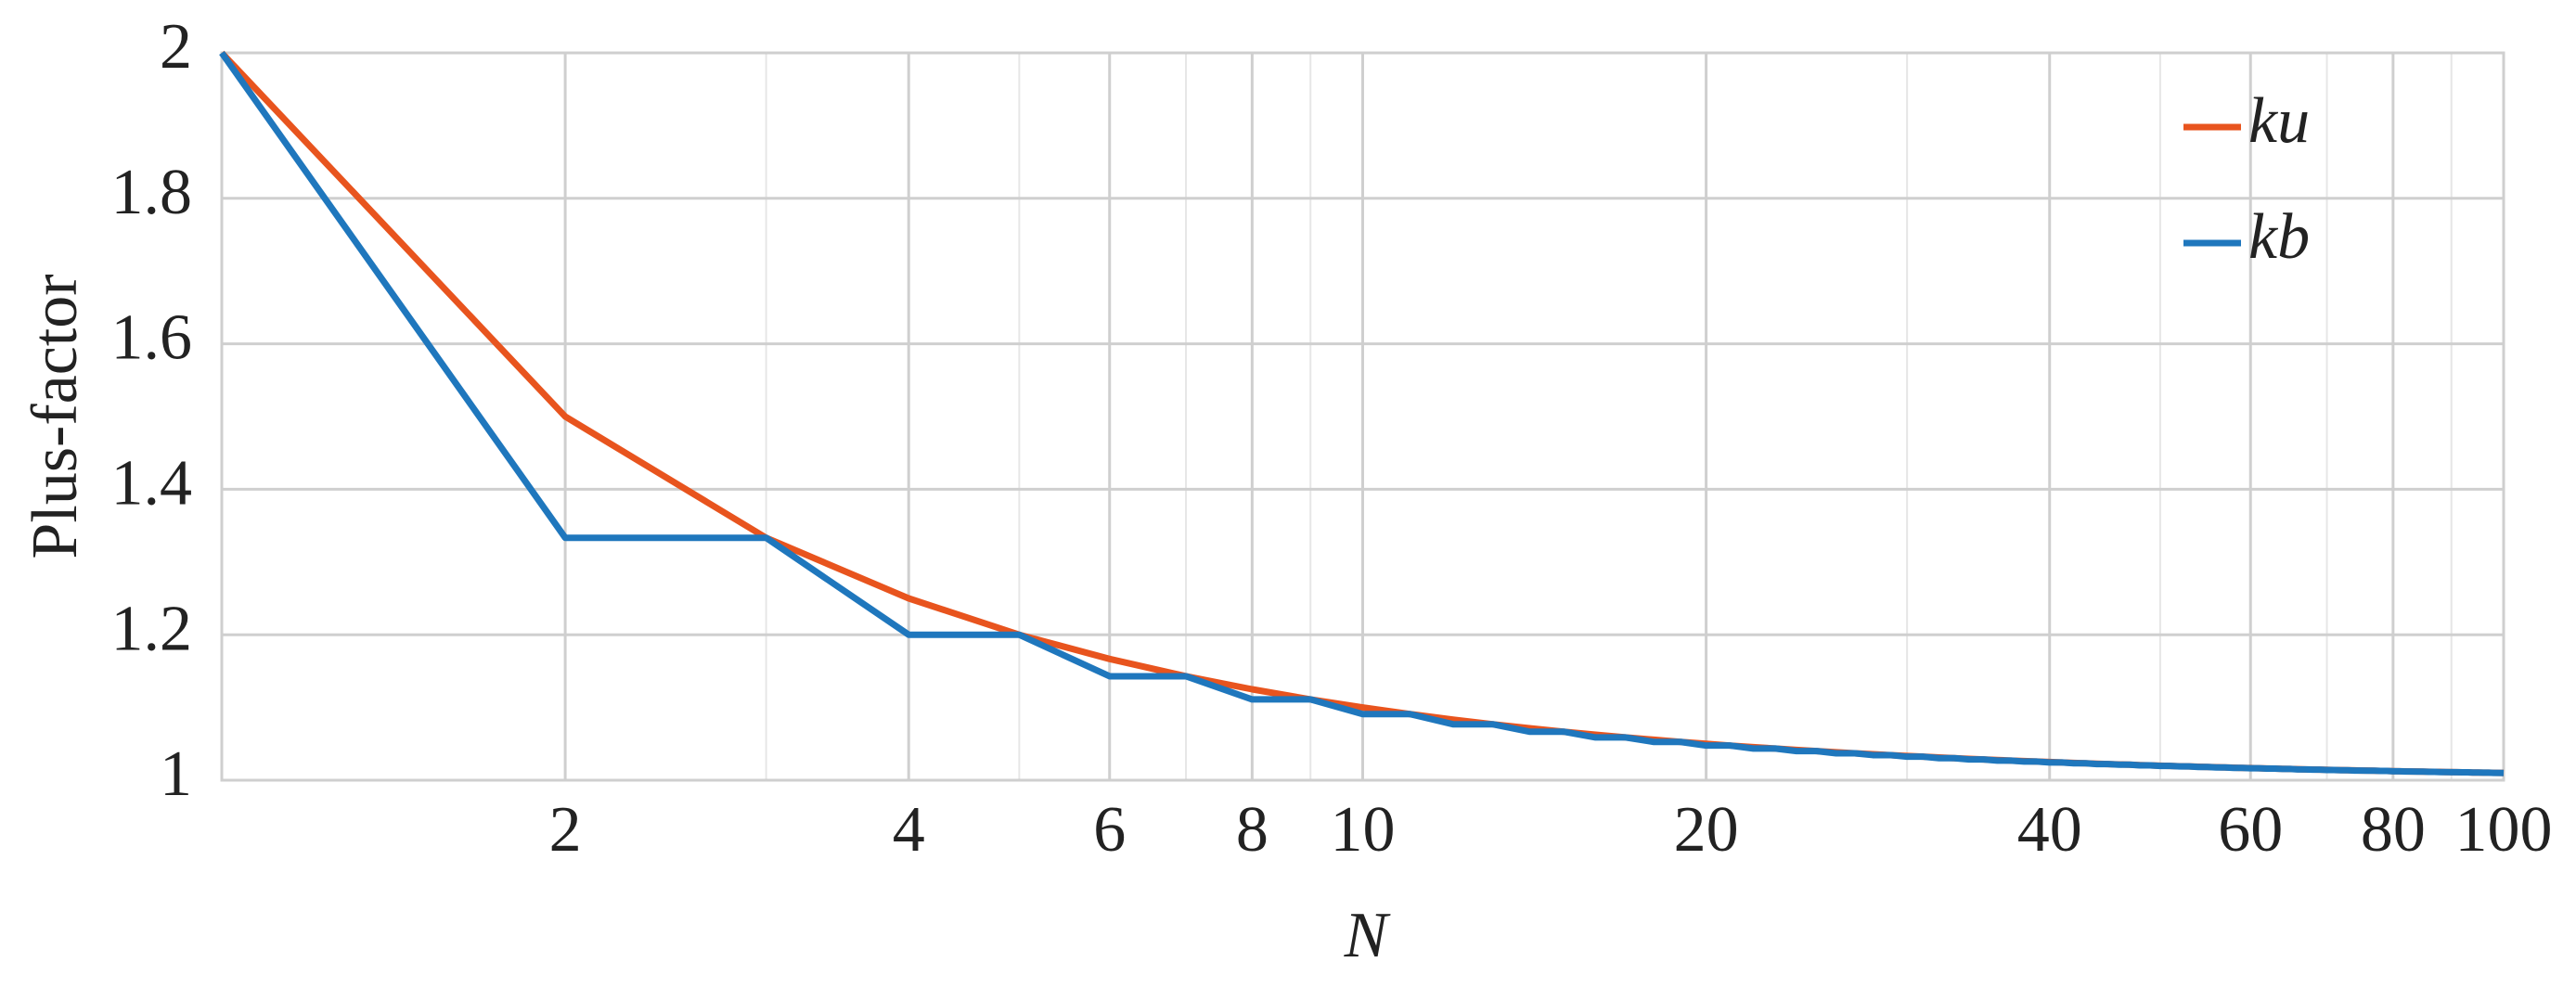 The image size is (2576, 988). What do you see at coordinates (152, 483) in the screenshot?
I see `y-tick-label: 1.4` at bounding box center [152, 483].